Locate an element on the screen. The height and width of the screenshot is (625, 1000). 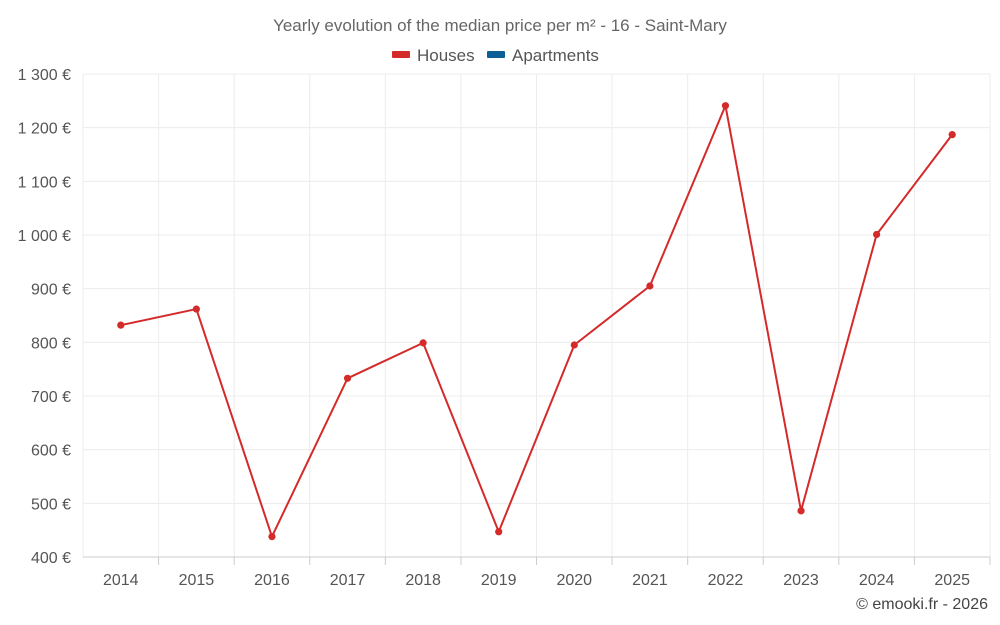
x-tick-label: 2020 is located at coordinates (574, 580).